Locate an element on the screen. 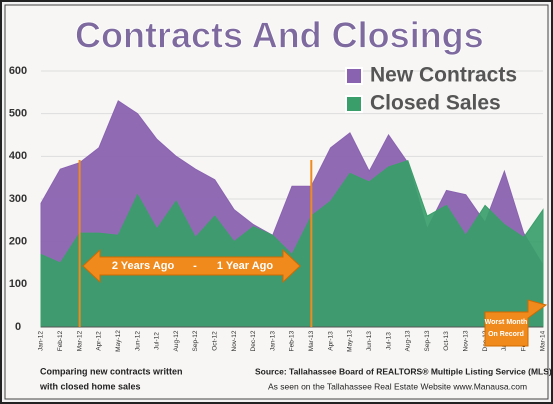 This screenshot has width=553, height=404. x-tick-label: Jan-13 is located at coordinates (272, 341).